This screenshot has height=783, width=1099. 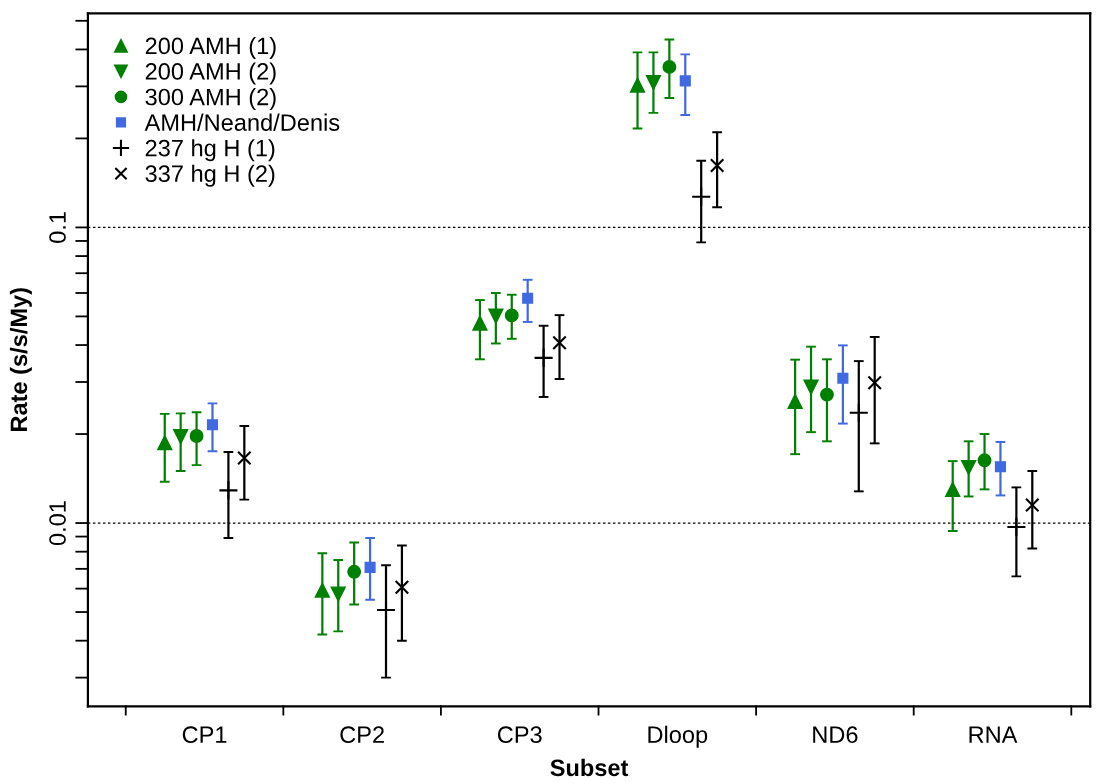 What do you see at coordinates (362, 735) in the screenshot?
I see `x-tick-label: CP2` at bounding box center [362, 735].